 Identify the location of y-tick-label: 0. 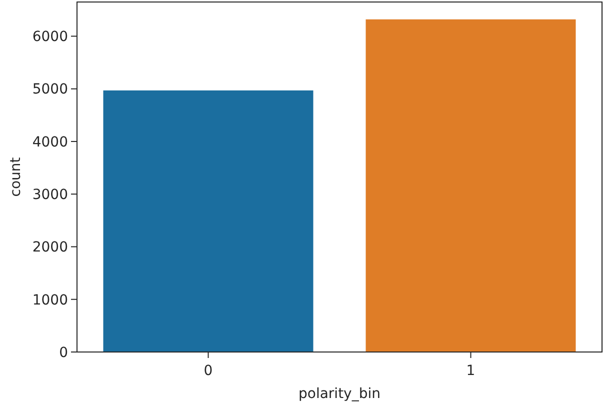
(63, 352).